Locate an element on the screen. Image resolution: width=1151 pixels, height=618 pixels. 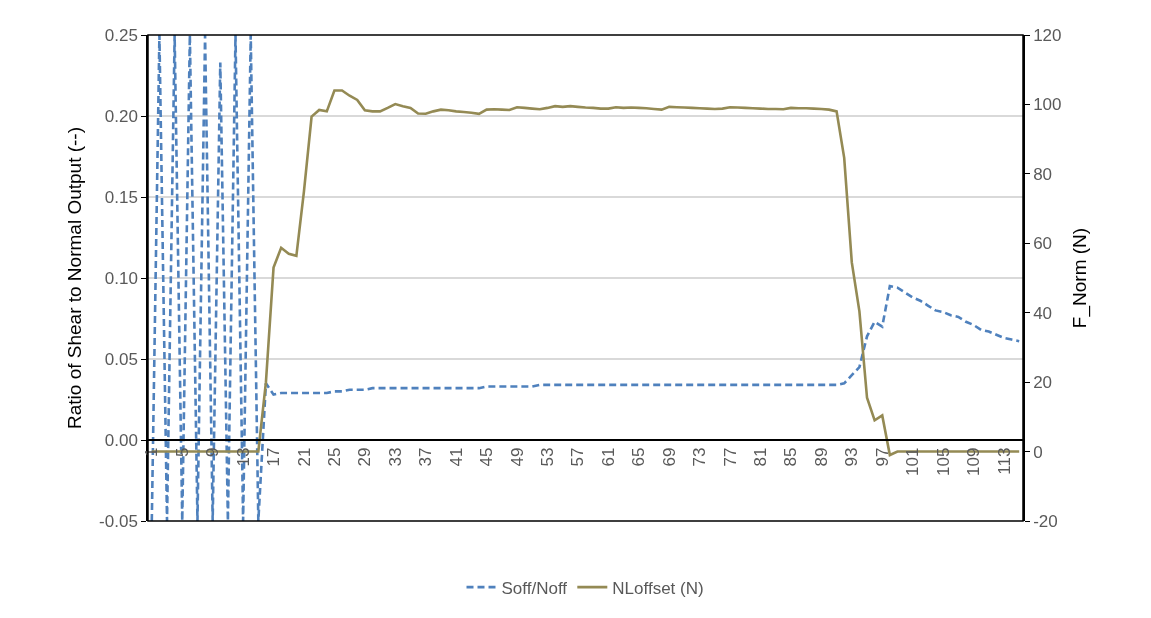
y2-tick-label: 80 is located at coordinates (1043, 174).